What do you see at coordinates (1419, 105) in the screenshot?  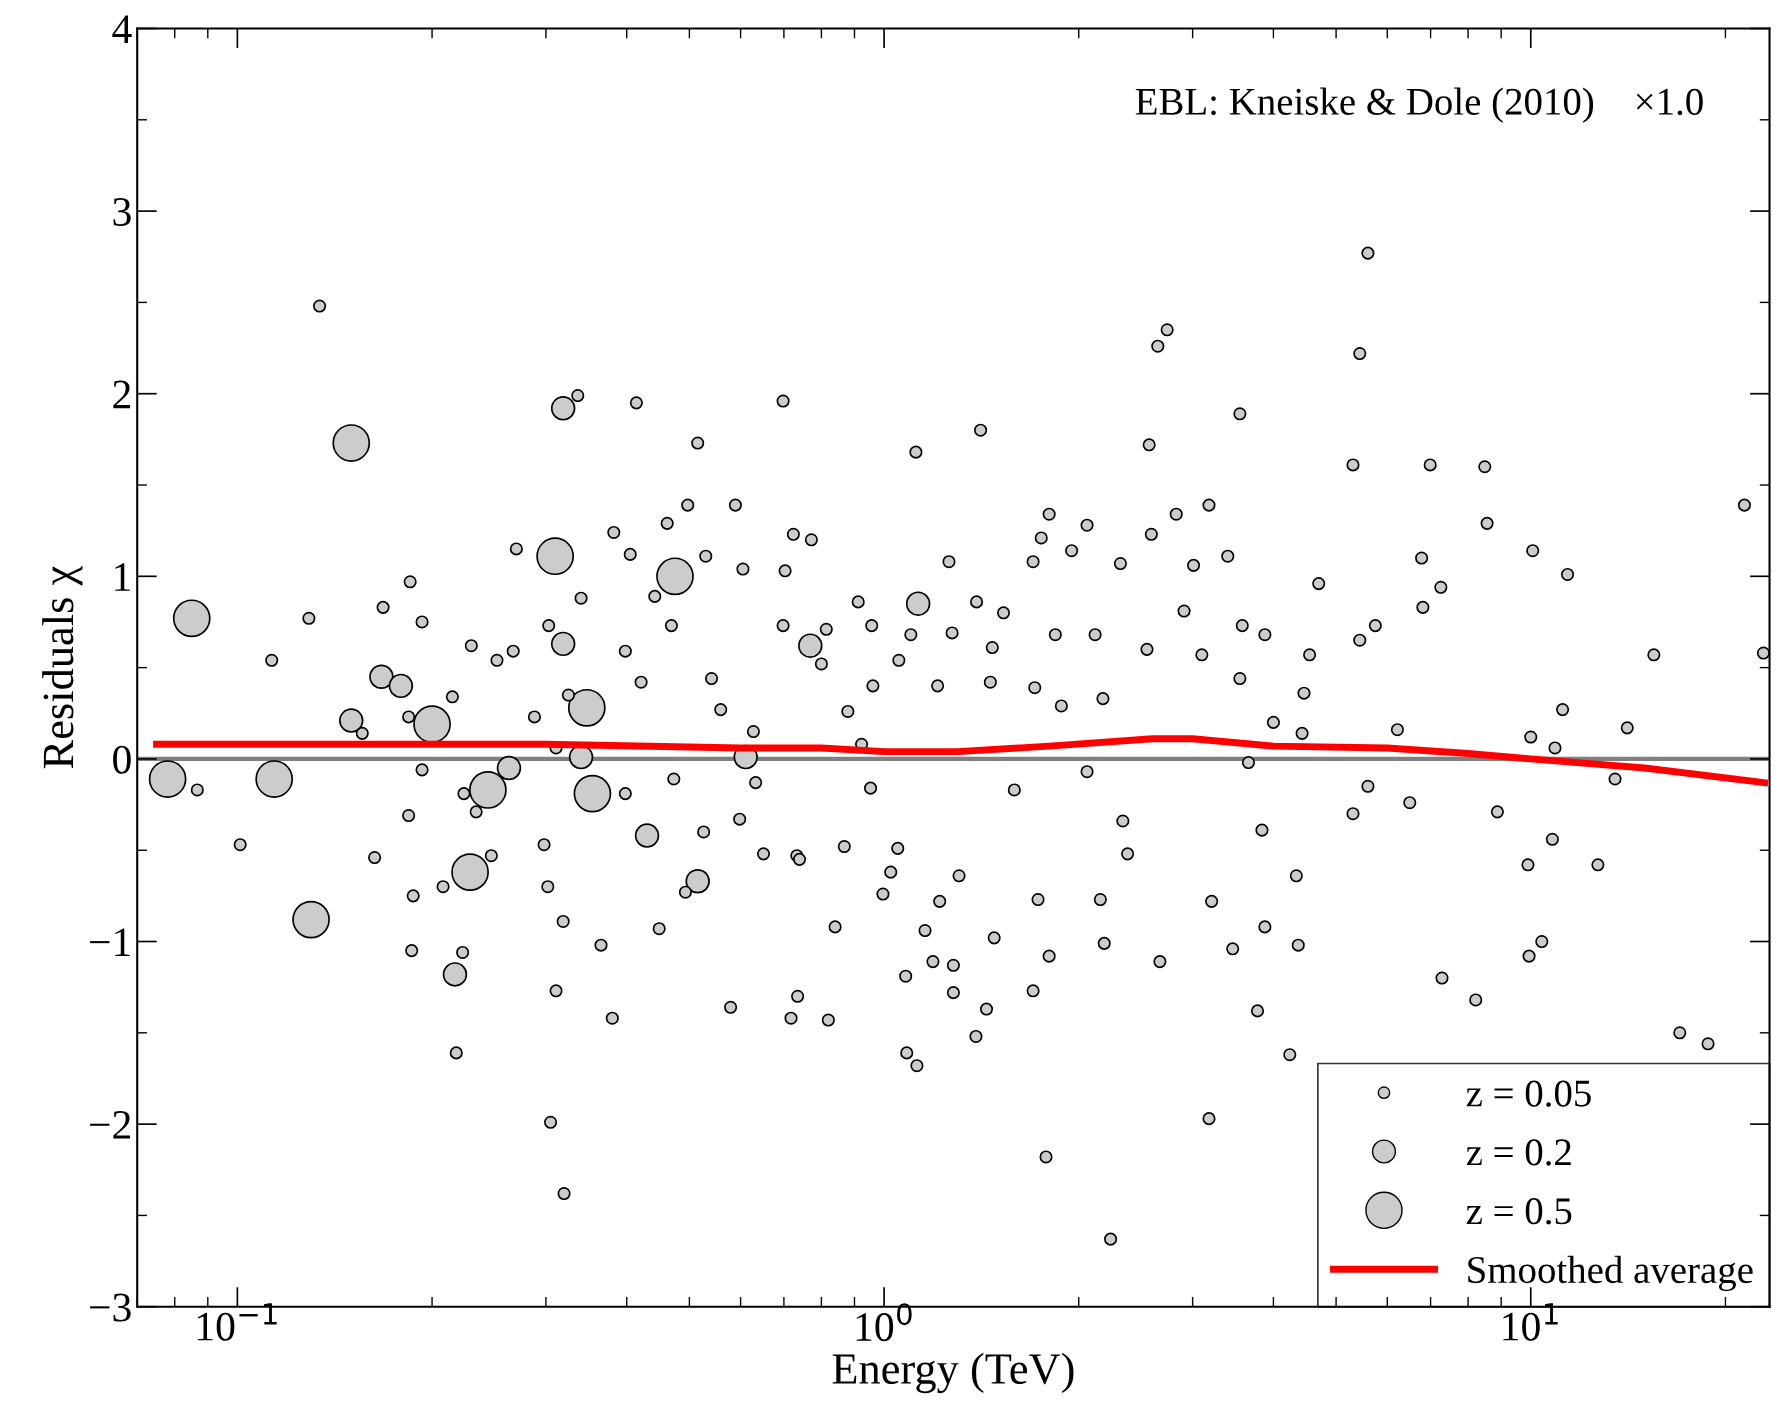 I see `annotation: EBL: Kneiske & Dole (2010) ×1.0` at bounding box center [1419, 105].